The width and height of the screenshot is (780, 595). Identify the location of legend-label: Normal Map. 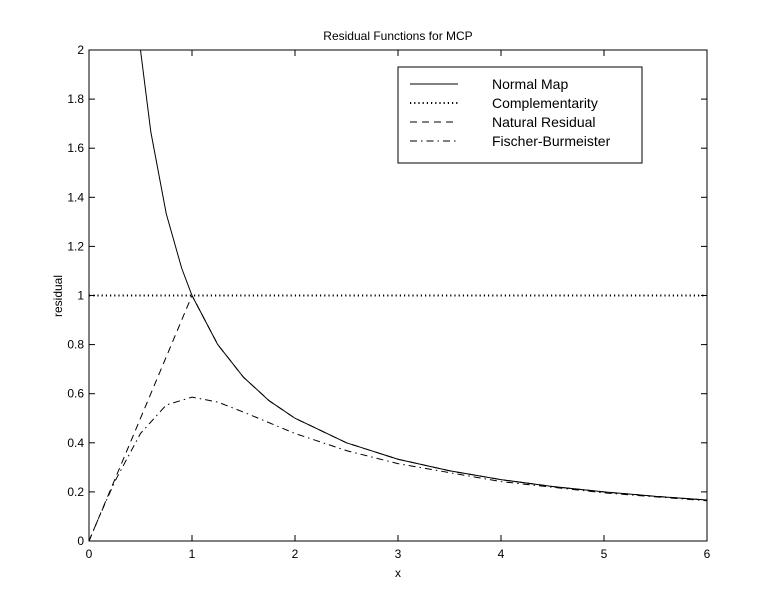
(530, 84).